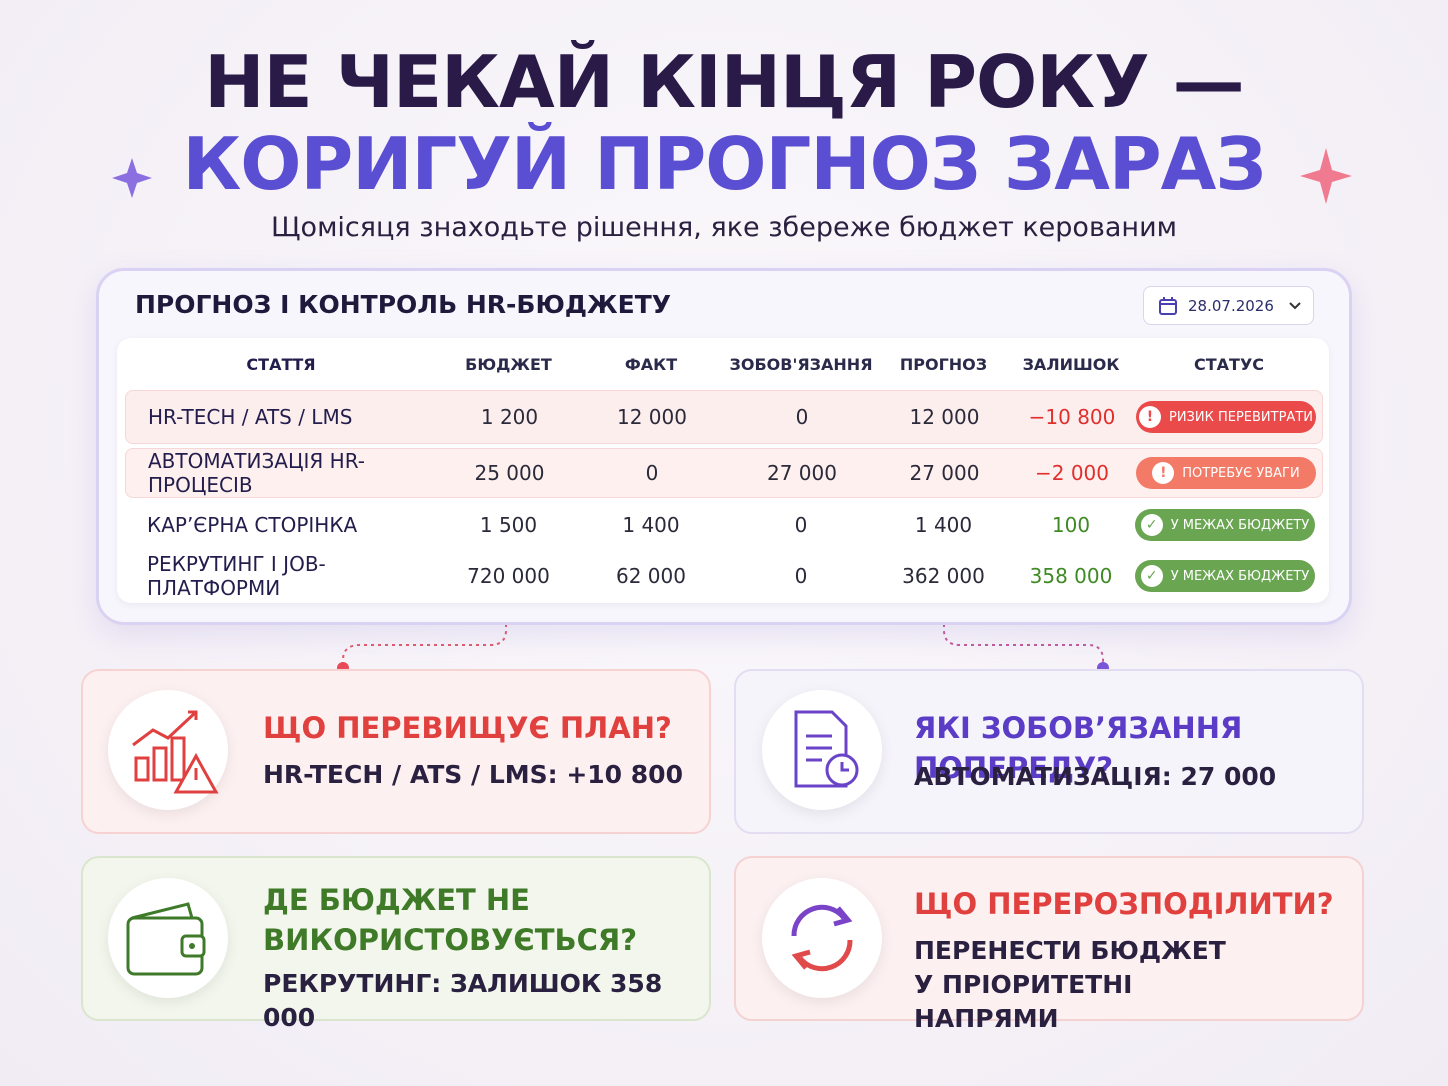  Describe the element at coordinates (1168, 306) in the screenshot. I see `calendar-icon` at that location.